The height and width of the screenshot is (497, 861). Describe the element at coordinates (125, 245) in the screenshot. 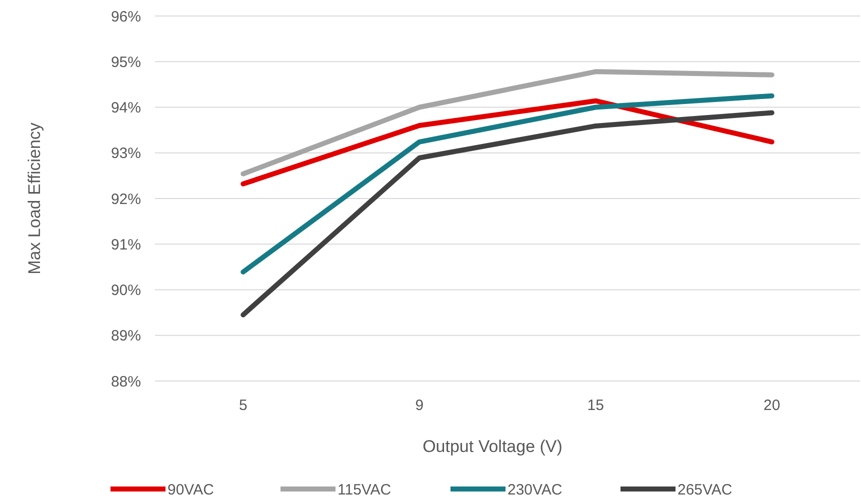

I see `y-tick-label: 91%` at that location.